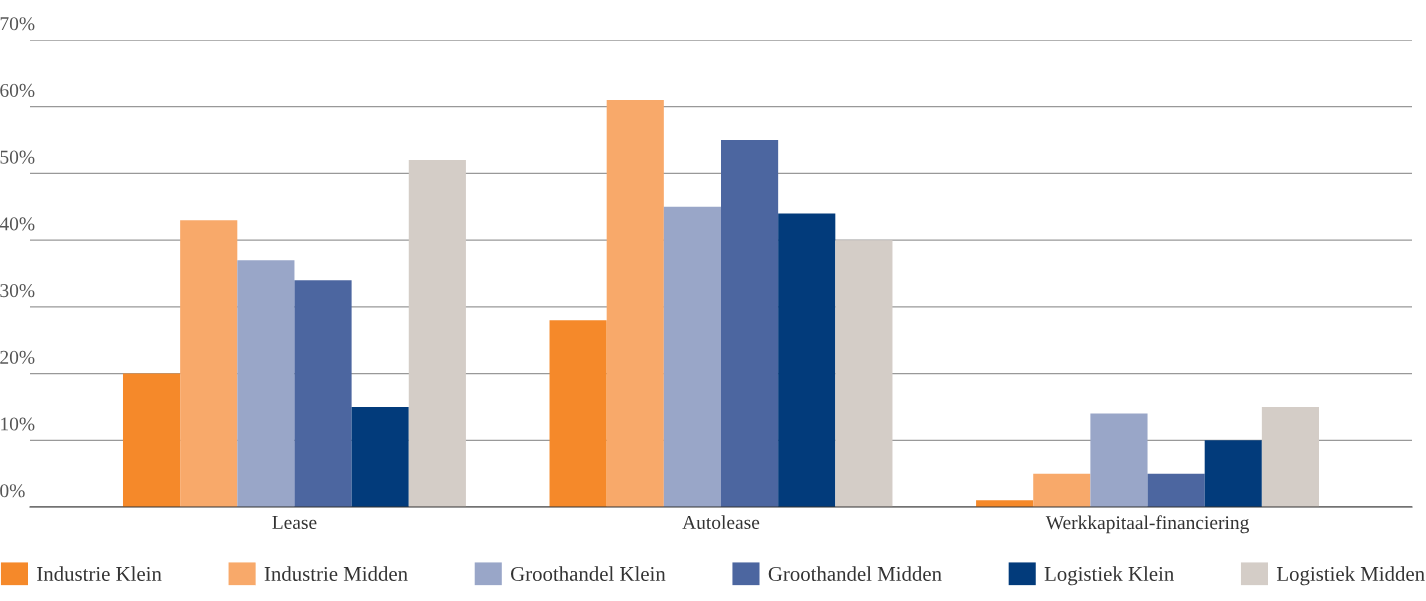  I want to click on x-tick-label: Lease, so click(294, 523).